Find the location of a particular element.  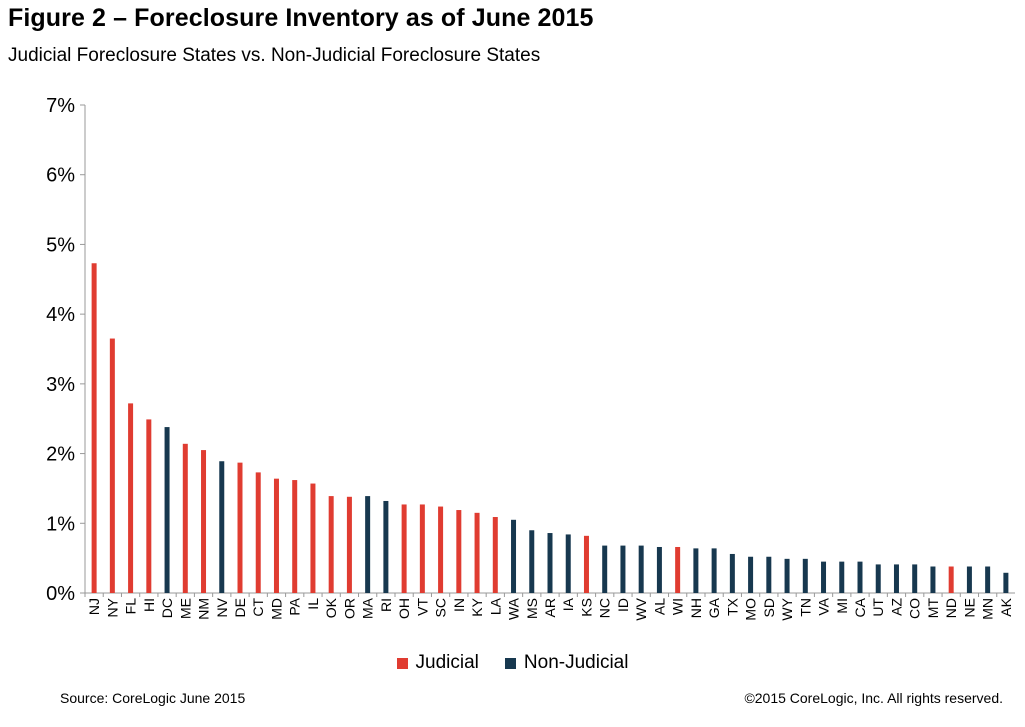

bar-md is located at coordinates (276, 535).